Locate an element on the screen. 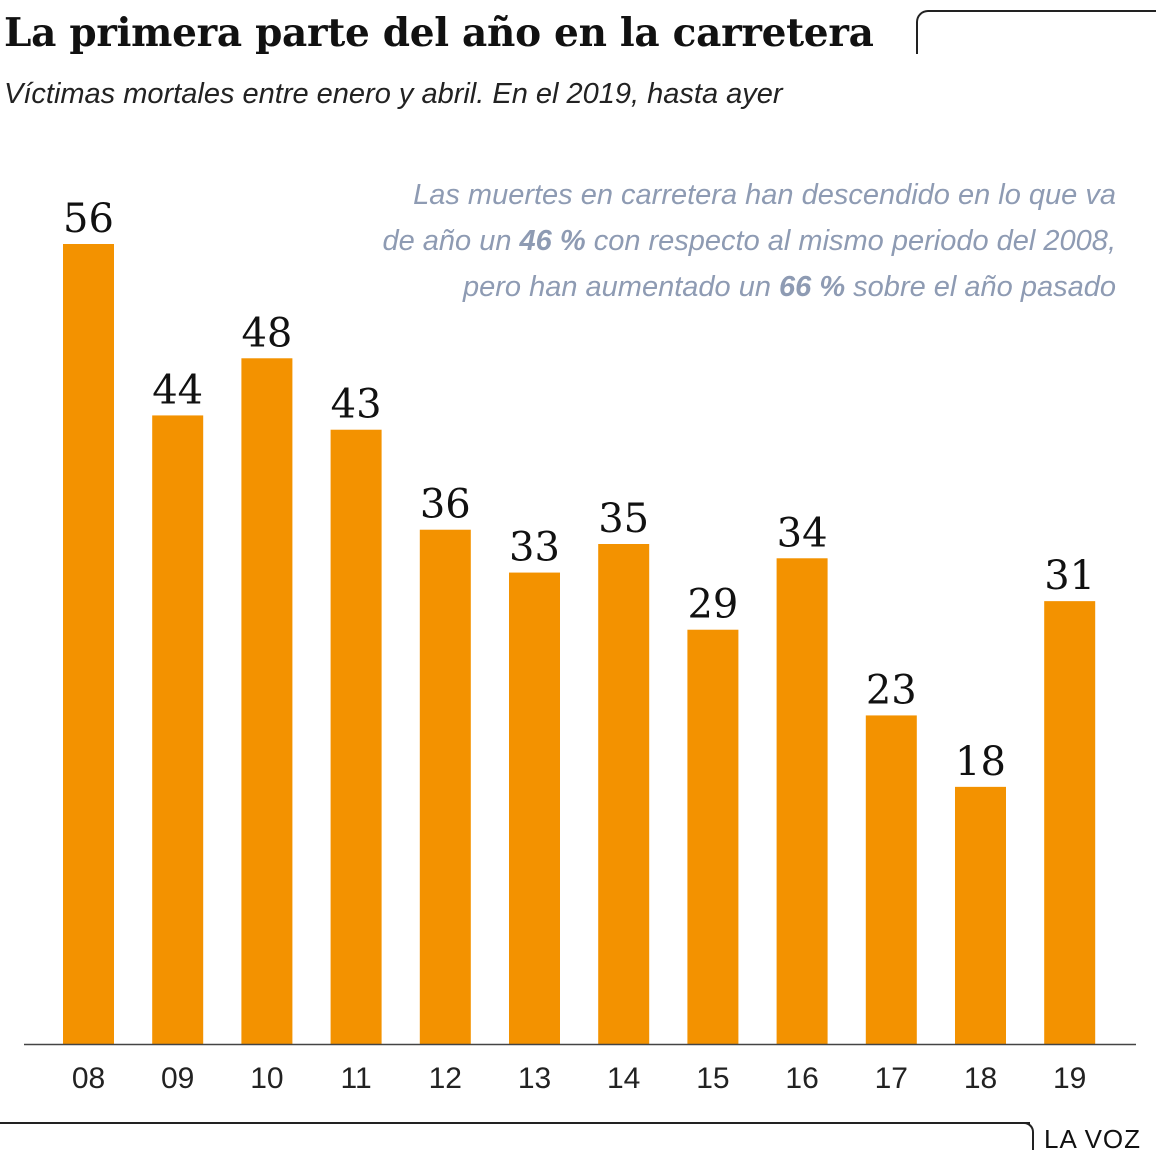 The height and width of the screenshot is (1155, 1156). bar-value-label-13: 33 is located at coordinates (534, 548).